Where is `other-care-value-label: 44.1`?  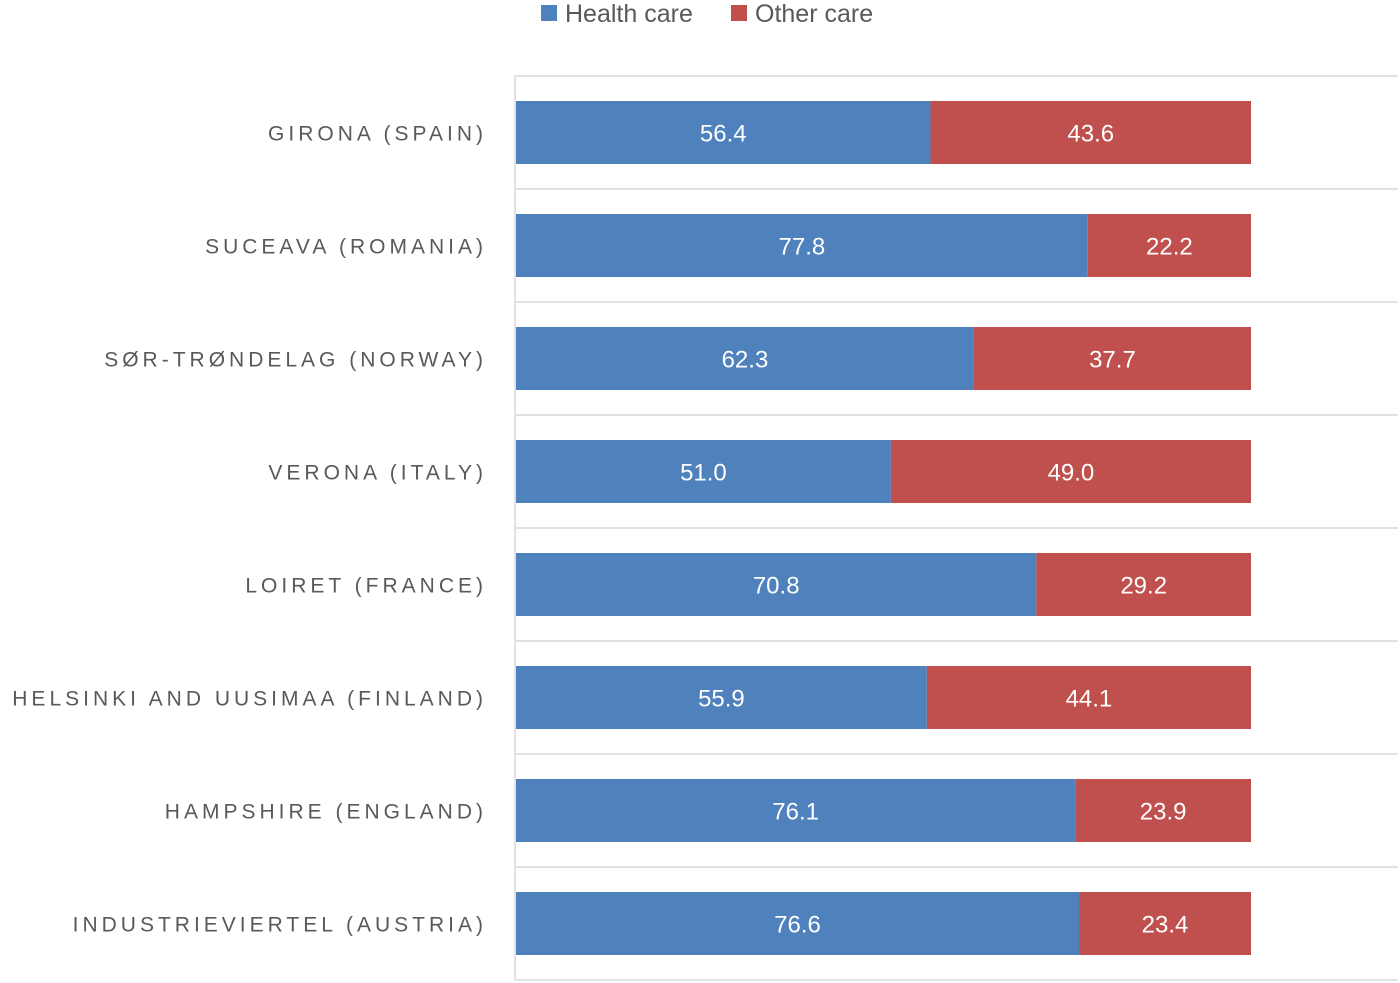
other-care-value-label: 44.1 is located at coordinates (1089, 699).